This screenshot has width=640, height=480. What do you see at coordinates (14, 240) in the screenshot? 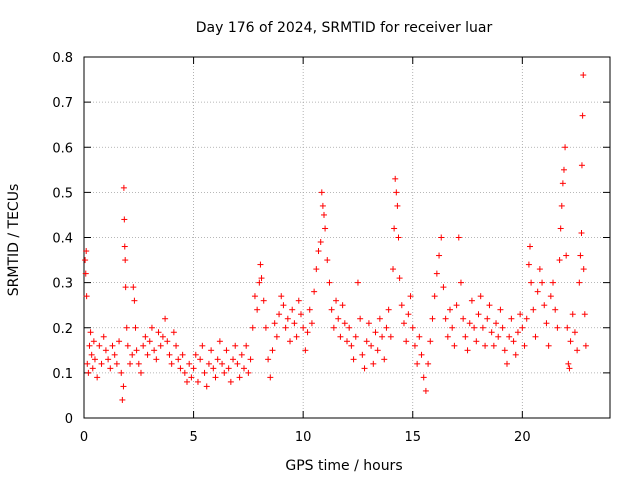
I see `y-axis-label: SRMTID / TECUs` at bounding box center [14, 240].